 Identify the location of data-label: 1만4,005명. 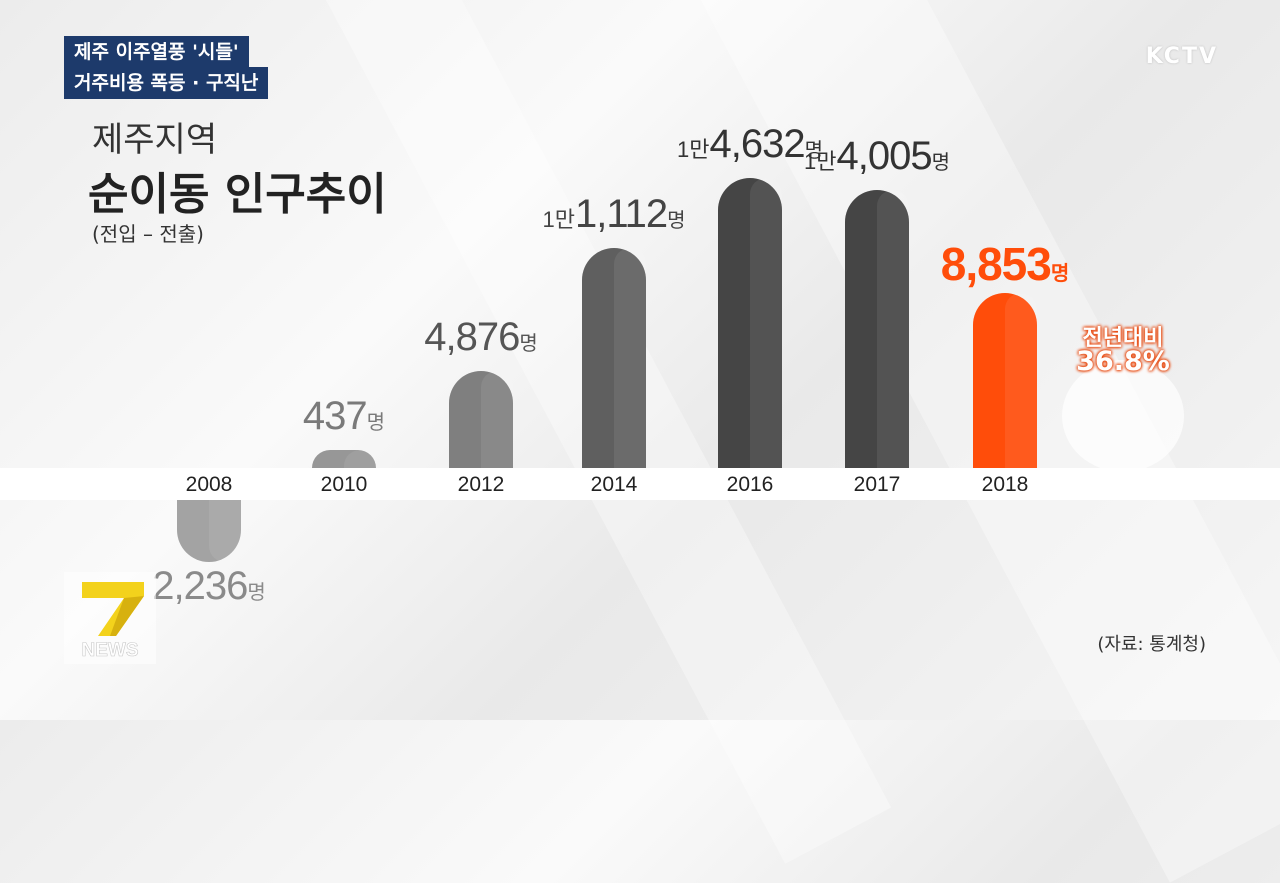
(877, 156).